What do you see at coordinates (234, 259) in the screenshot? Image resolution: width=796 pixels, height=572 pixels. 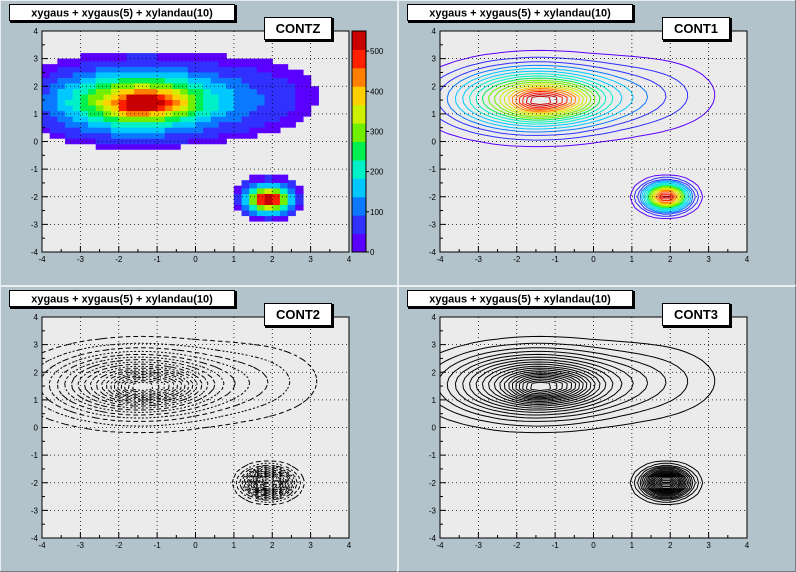 I see `x-tick-label: 1` at bounding box center [234, 259].